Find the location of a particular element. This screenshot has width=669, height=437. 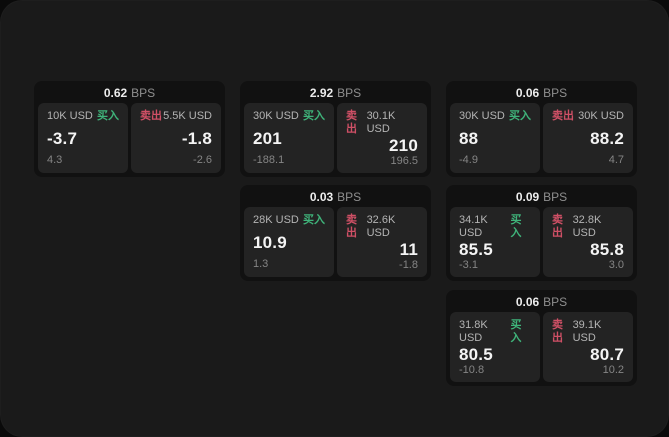

sell-delta: 196.5 is located at coordinates (404, 161).